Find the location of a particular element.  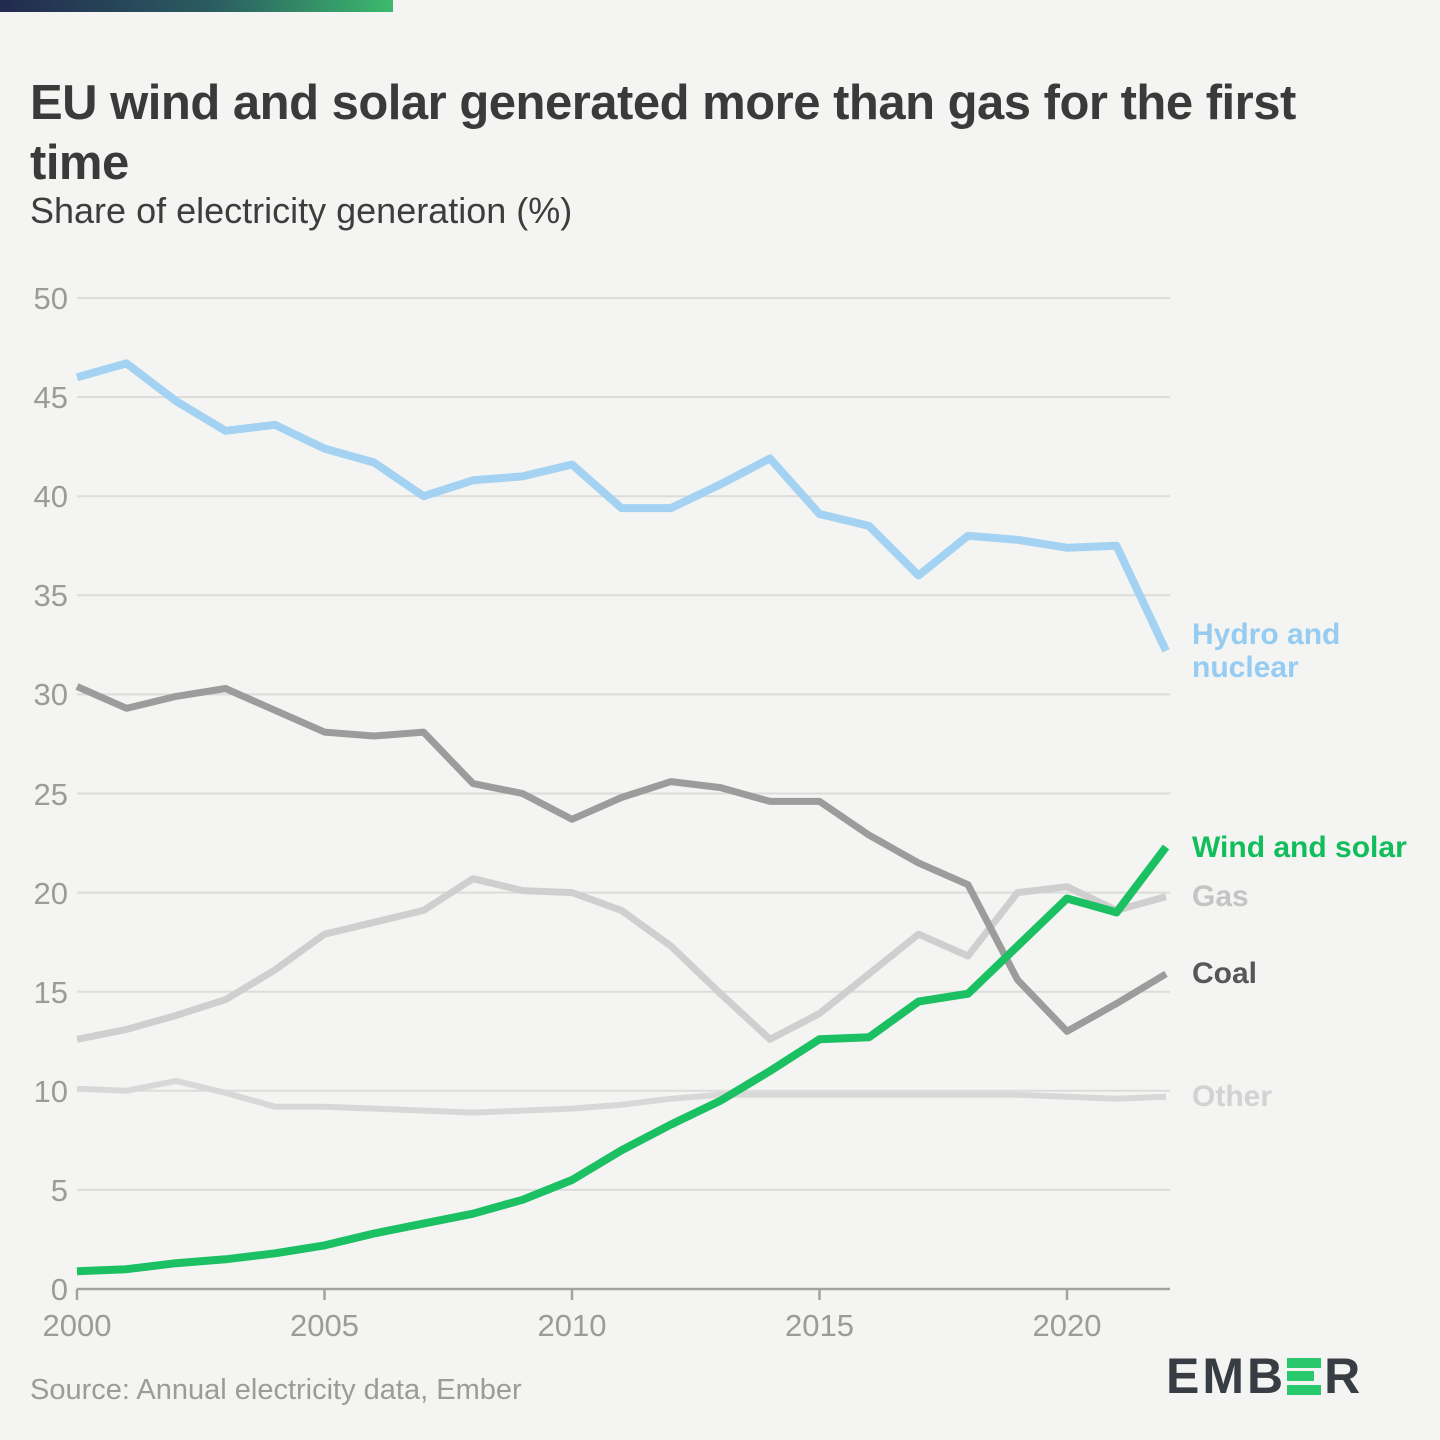

ember-logo: EMB R is located at coordinates (1265, 1376).